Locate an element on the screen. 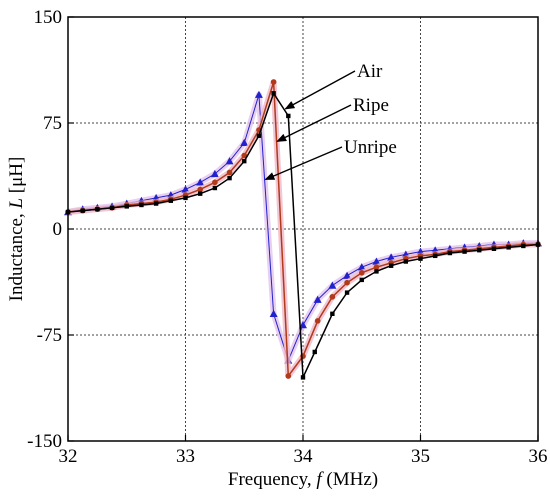  x-tick-label: 35 is located at coordinates (420, 456).